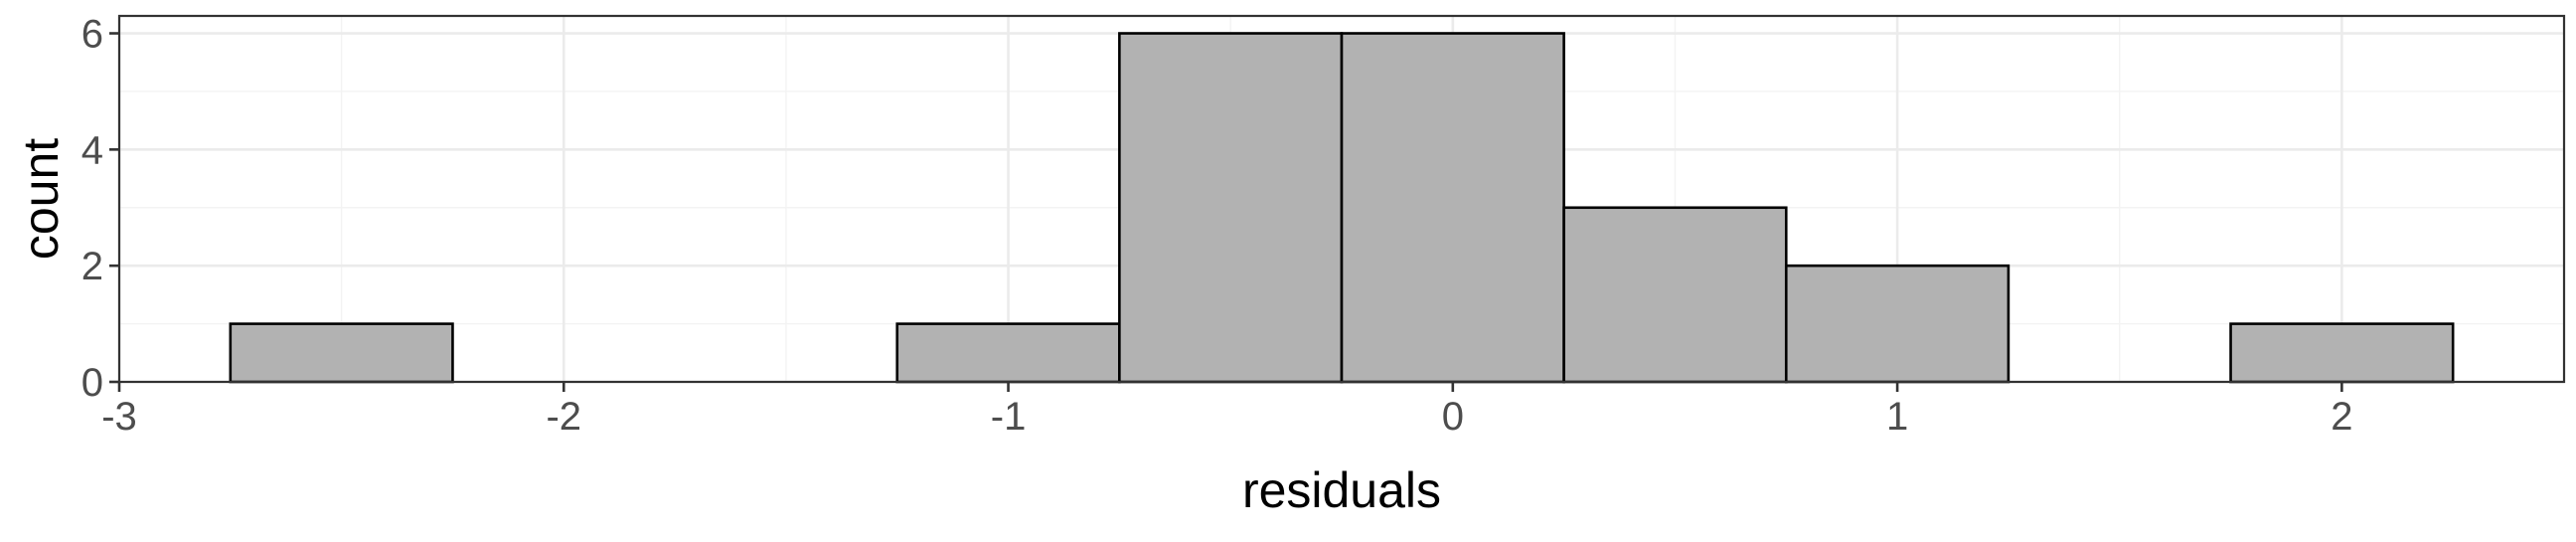 Image resolution: width=2576 pixels, height=542 pixels. I want to click on y-tick-label: 4, so click(92, 150).